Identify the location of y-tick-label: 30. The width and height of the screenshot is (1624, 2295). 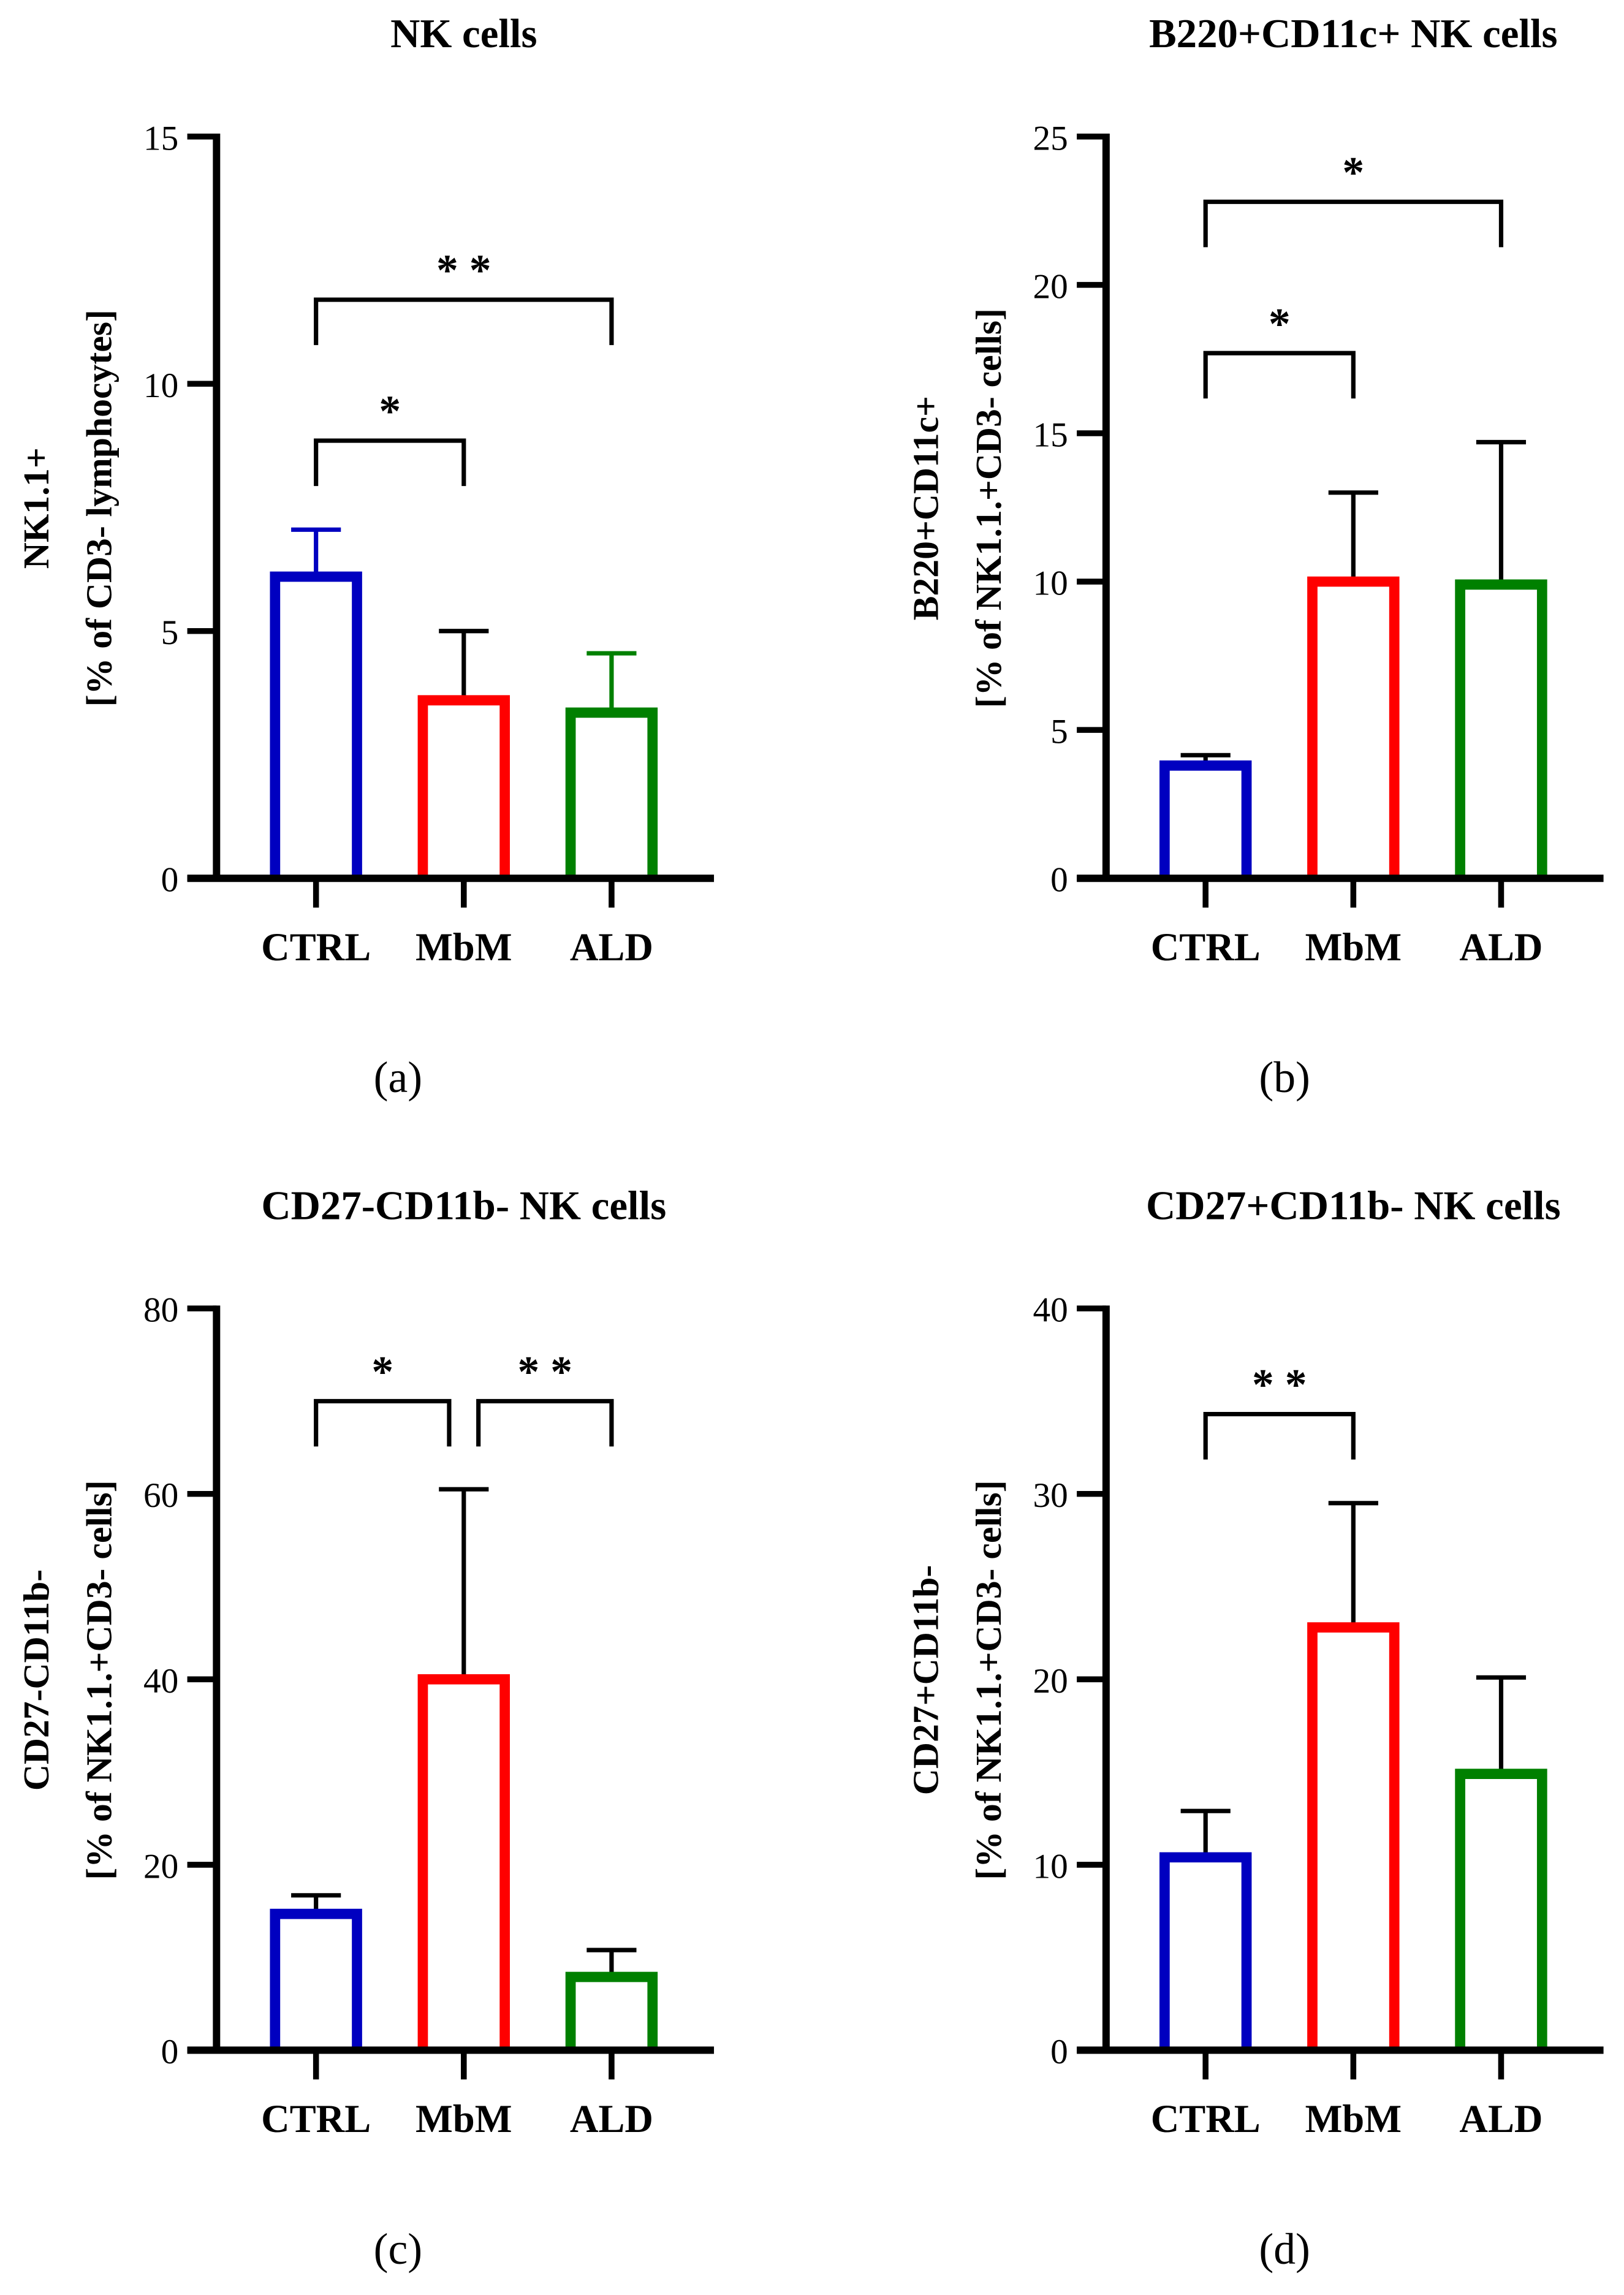
(1050, 1496).